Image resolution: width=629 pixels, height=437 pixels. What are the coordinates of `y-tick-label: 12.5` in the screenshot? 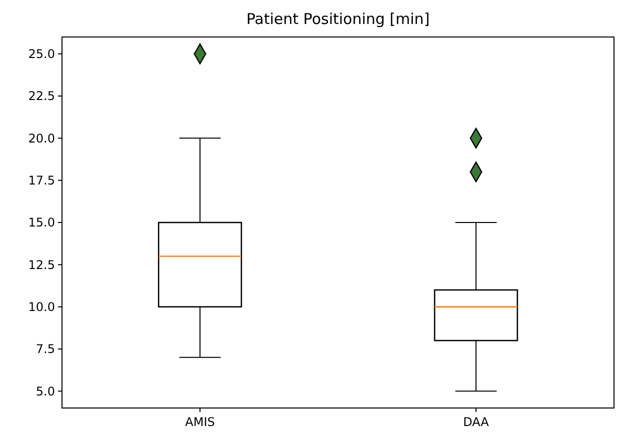 It's located at (41, 265).